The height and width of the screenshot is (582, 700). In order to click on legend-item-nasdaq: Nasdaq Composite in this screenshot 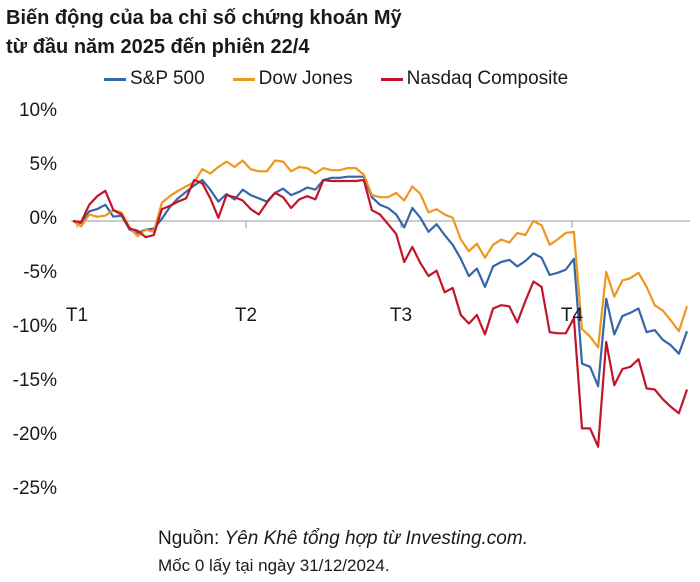, I will do `click(474, 79)`.